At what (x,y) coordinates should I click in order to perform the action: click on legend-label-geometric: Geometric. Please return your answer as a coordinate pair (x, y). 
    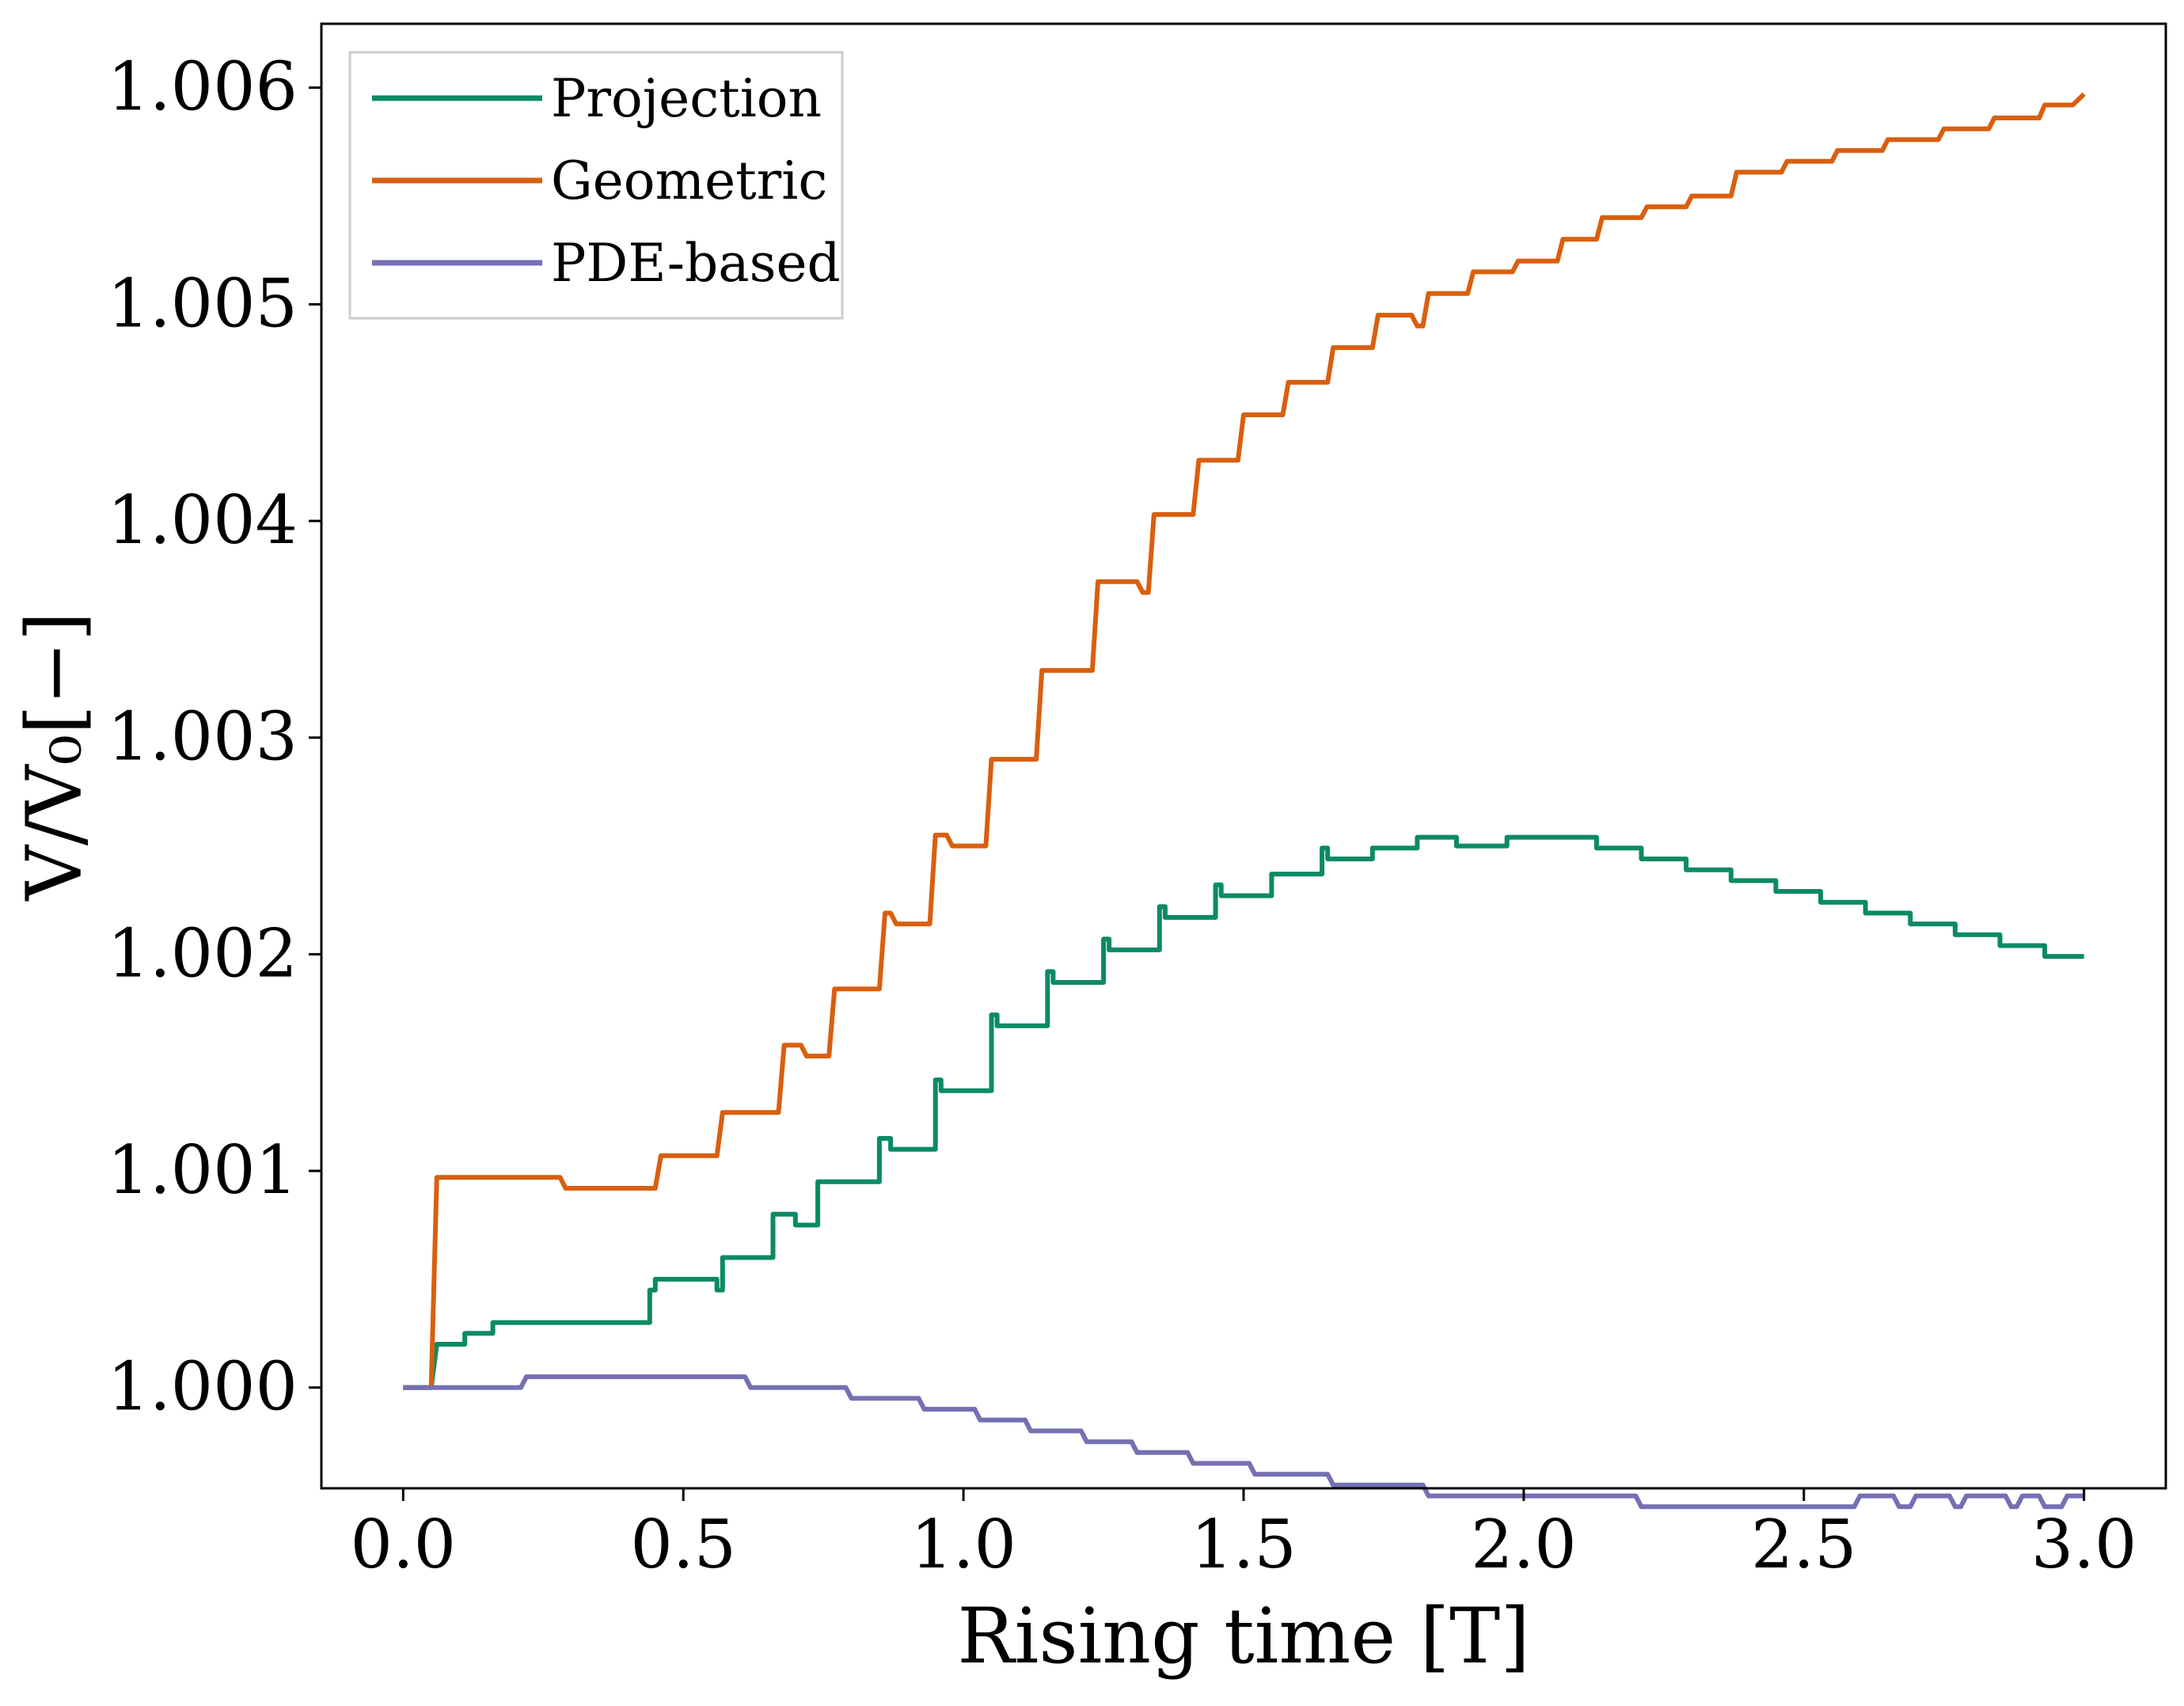
    Looking at the image, I should click on (689, 180).